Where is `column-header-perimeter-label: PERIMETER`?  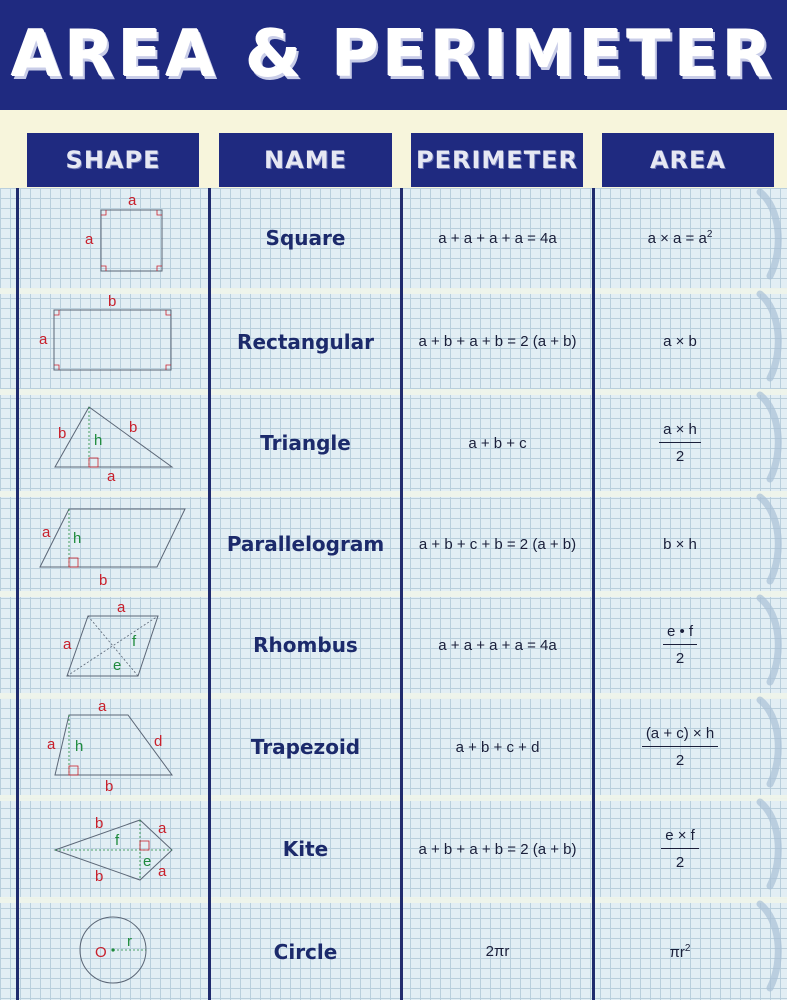 column-header-perimeter-label: PERIMETER is located at coordinates (497, 160).